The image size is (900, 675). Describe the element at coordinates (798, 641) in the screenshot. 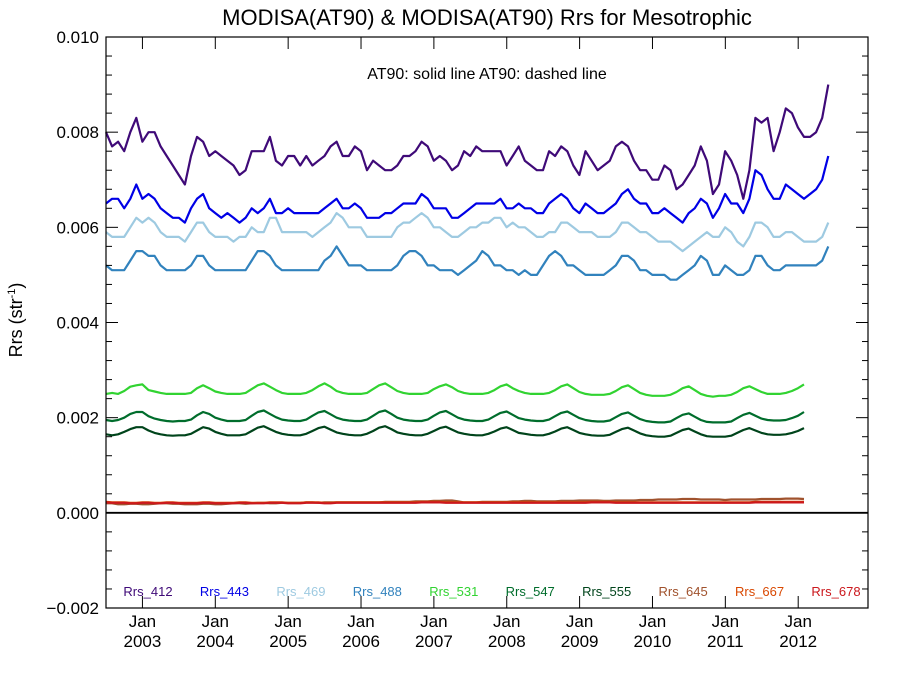

I see `x-tick-label-year: 2012` at that location.